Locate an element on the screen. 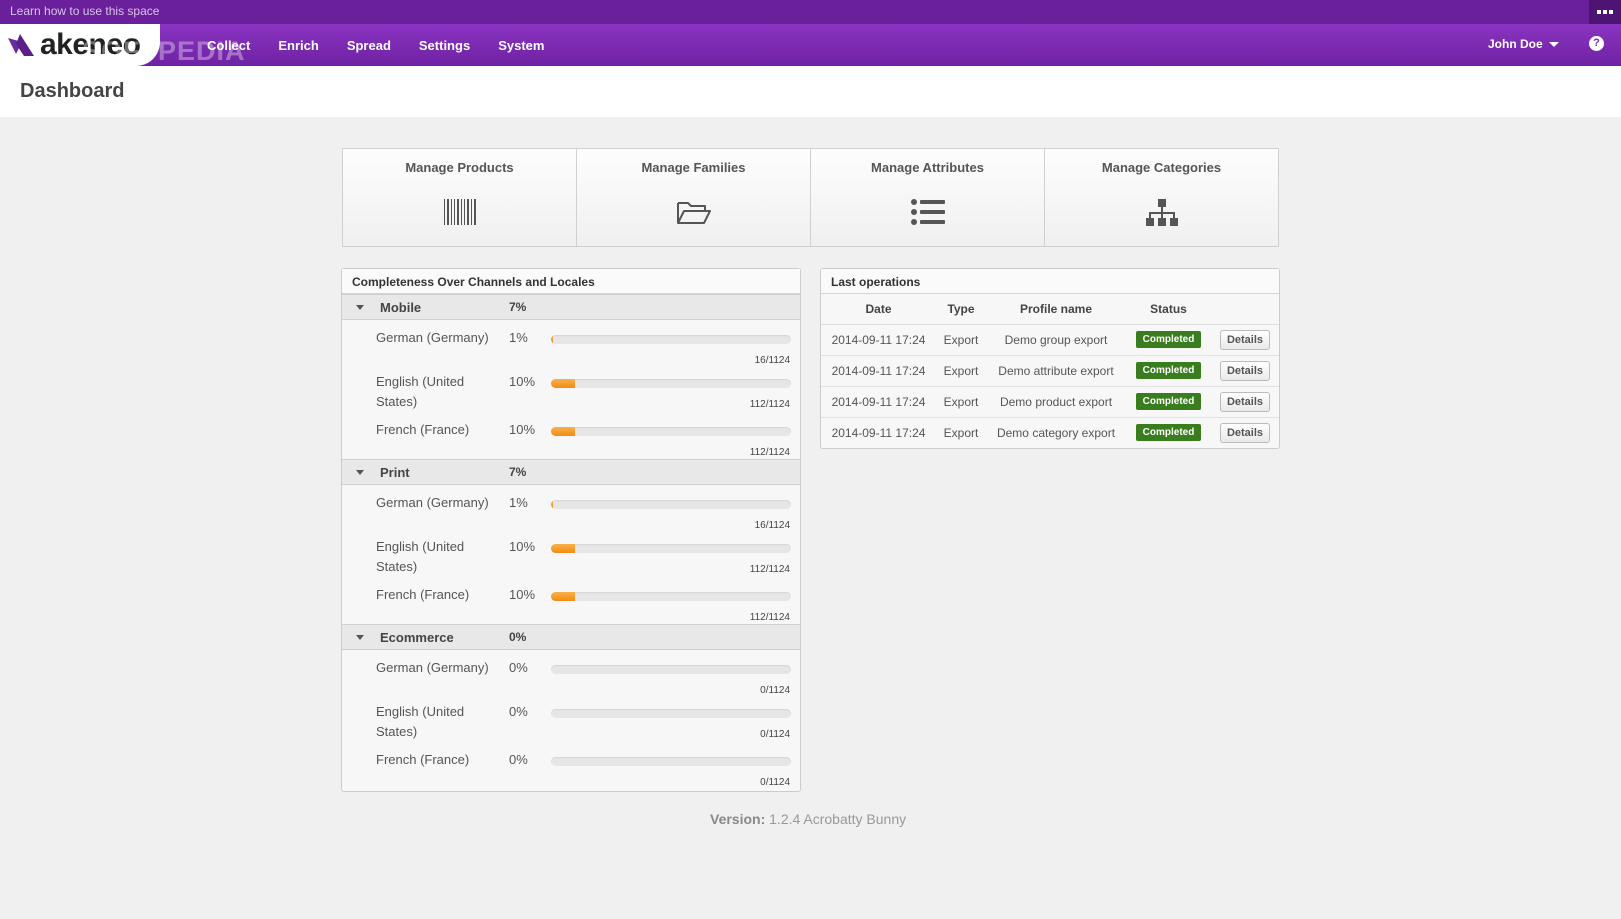 Image resolution: width=1621 pixels, height=919 pixels. caret-down-icon is located at coordinates (1553, 44).